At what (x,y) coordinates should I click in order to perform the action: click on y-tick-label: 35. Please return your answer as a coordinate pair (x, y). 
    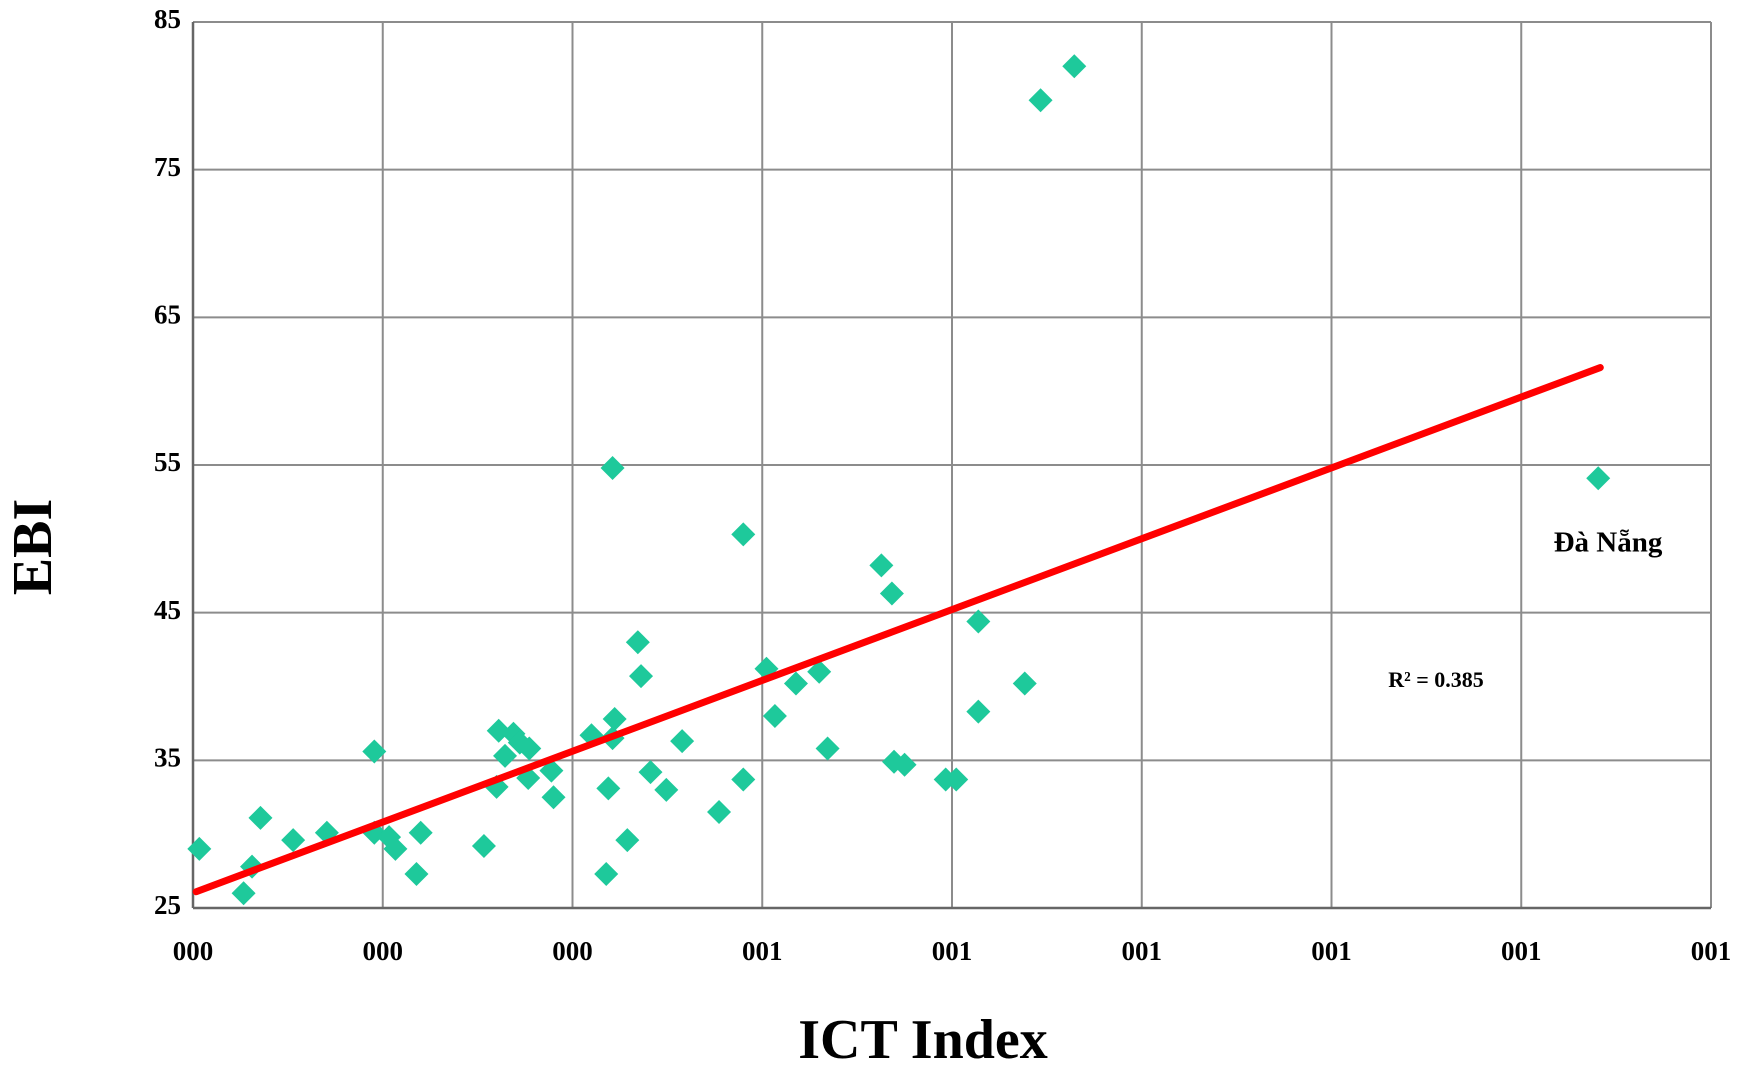
    Looking at the image, I should click on (167, 758).